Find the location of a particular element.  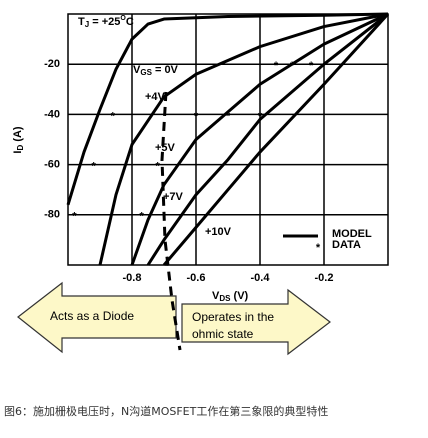

curve-label: +4V is located at coordinates (155, 97).